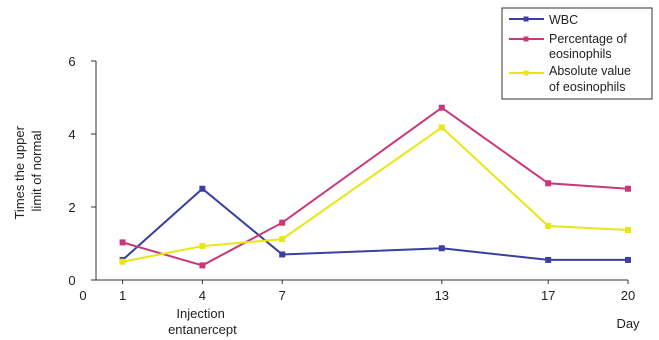  I want to click on legend-wbc-marker, so click(526, 19).